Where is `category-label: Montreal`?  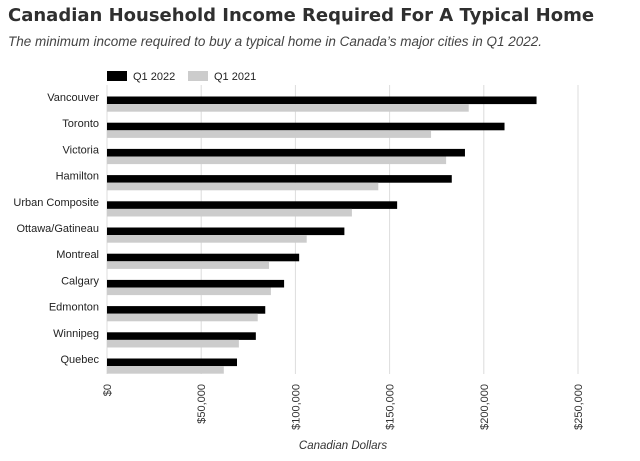 category-label: Montreal is located at coordinates (77, 255).